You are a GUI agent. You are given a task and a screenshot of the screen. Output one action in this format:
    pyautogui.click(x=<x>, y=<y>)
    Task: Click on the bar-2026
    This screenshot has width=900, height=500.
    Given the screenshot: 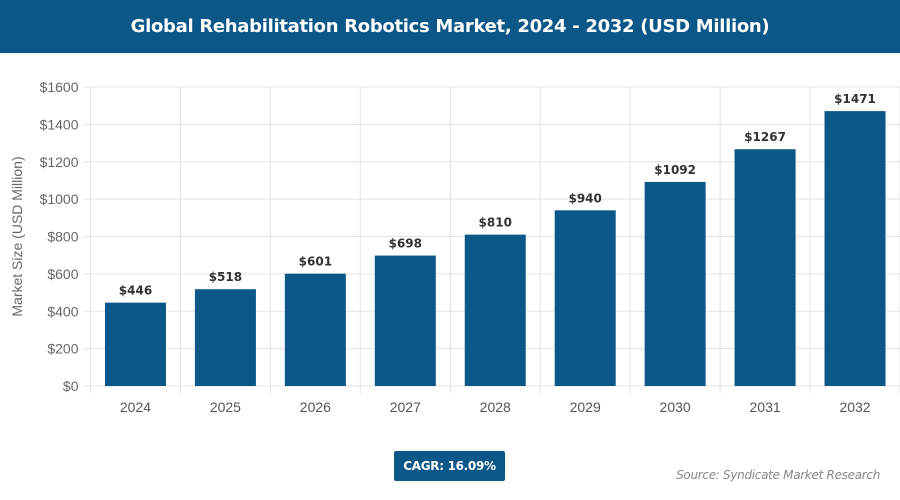 What is the action you would take?
    pyautogui.click(x=315, y=329)
    